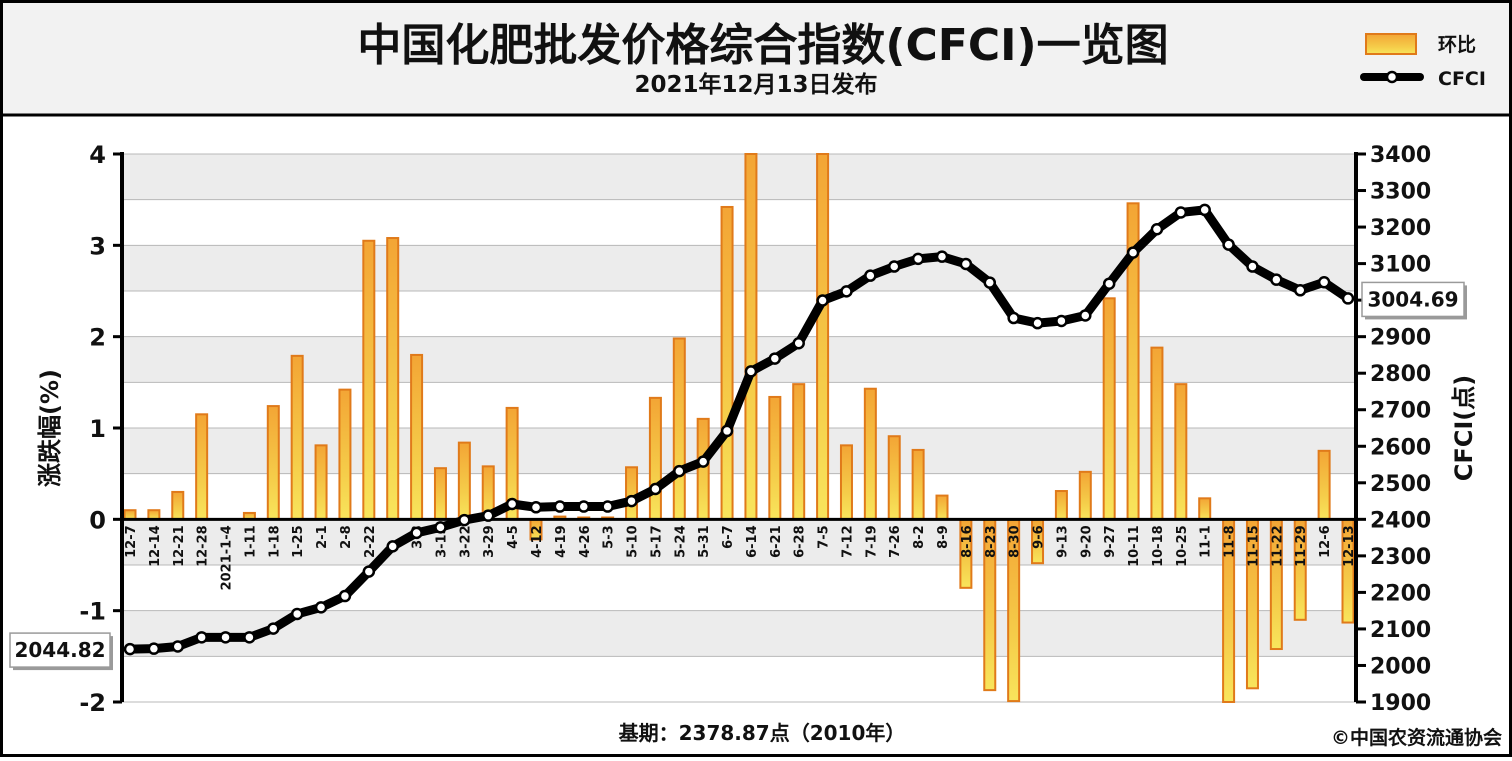  Describe the element at coordinates (1182, 546) in the screenshot. I see `x-tick-label: 10-25` at that location.